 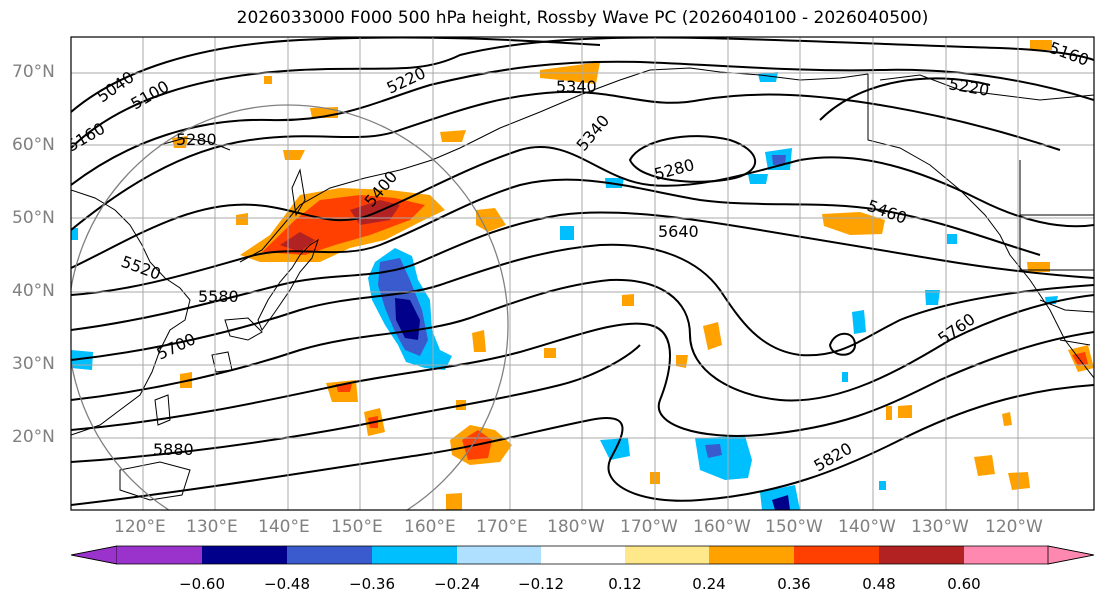 What do you see at coordinates (940, 527) in the screenshot?
I see `lon-label: 130°W` at bounding box center [940, 527].